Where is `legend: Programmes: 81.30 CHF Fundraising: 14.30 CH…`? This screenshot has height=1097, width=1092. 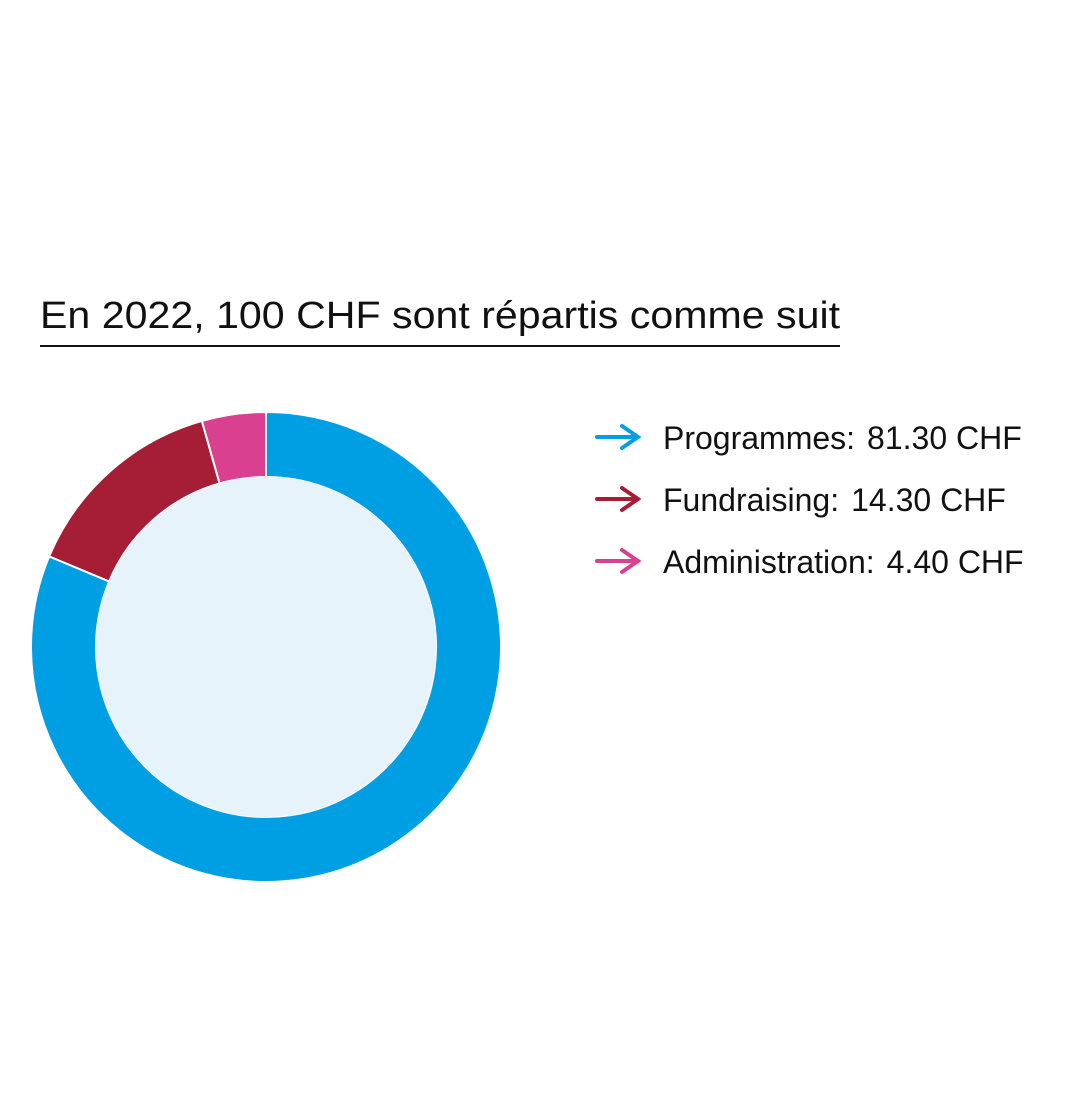 legend: Programmes: 81.30 CHF Fundraising: 14.30 CH… is located at coordinates (809, 500).